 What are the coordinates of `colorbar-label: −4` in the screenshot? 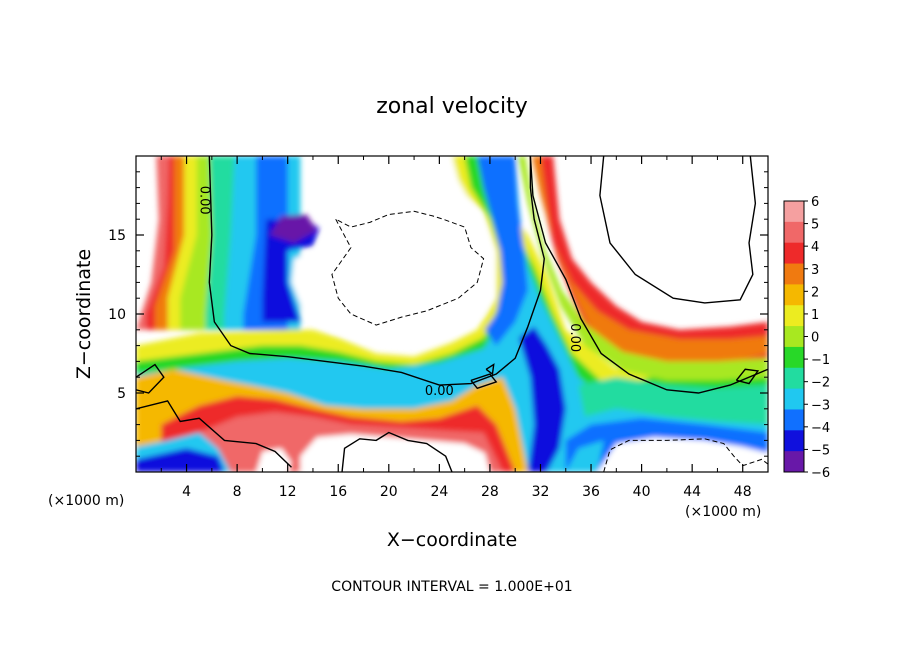 It's located at (820, 428).